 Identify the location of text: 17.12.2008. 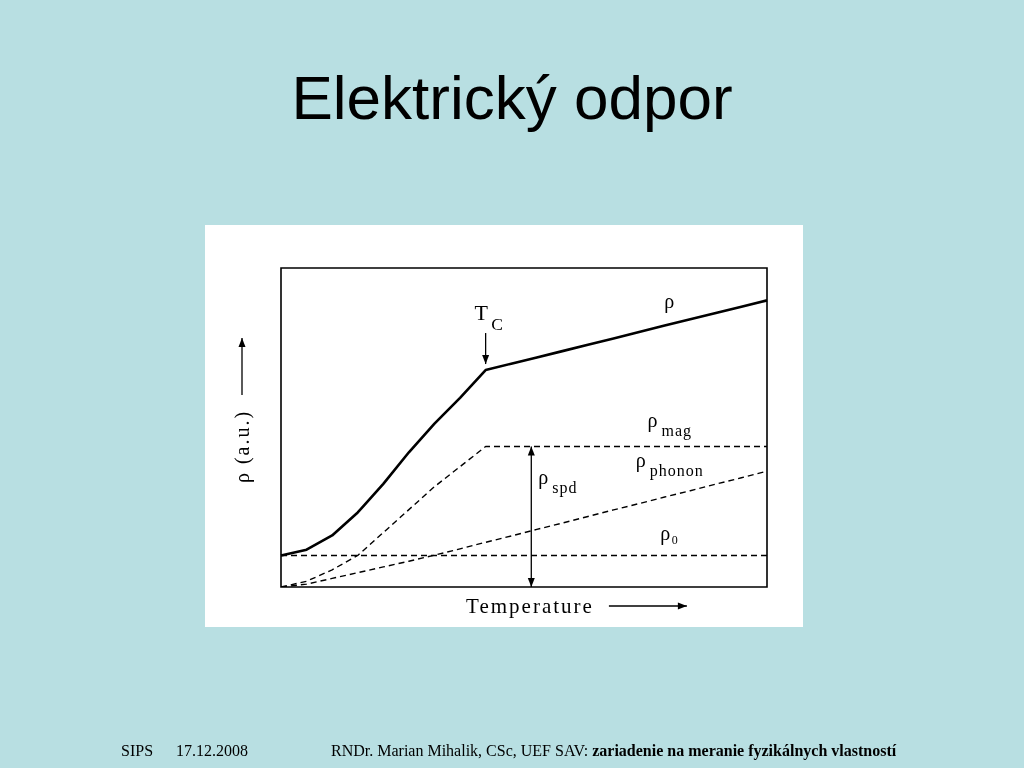
(212, 750).